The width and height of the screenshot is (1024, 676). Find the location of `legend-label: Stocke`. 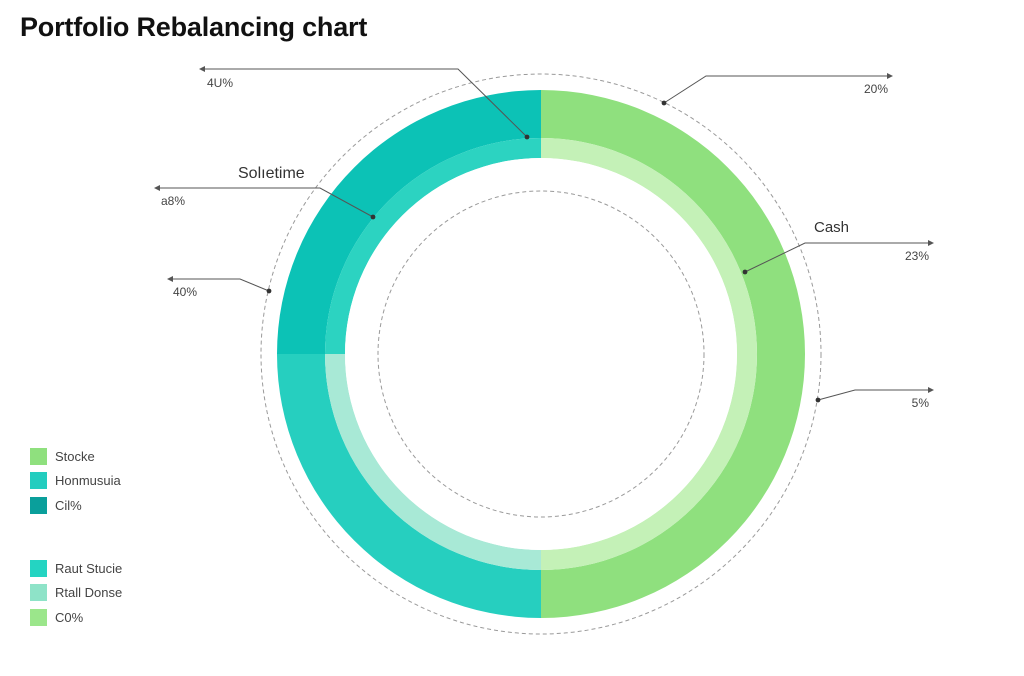

legend-label: Stocke is located at coordinates (75, 456).